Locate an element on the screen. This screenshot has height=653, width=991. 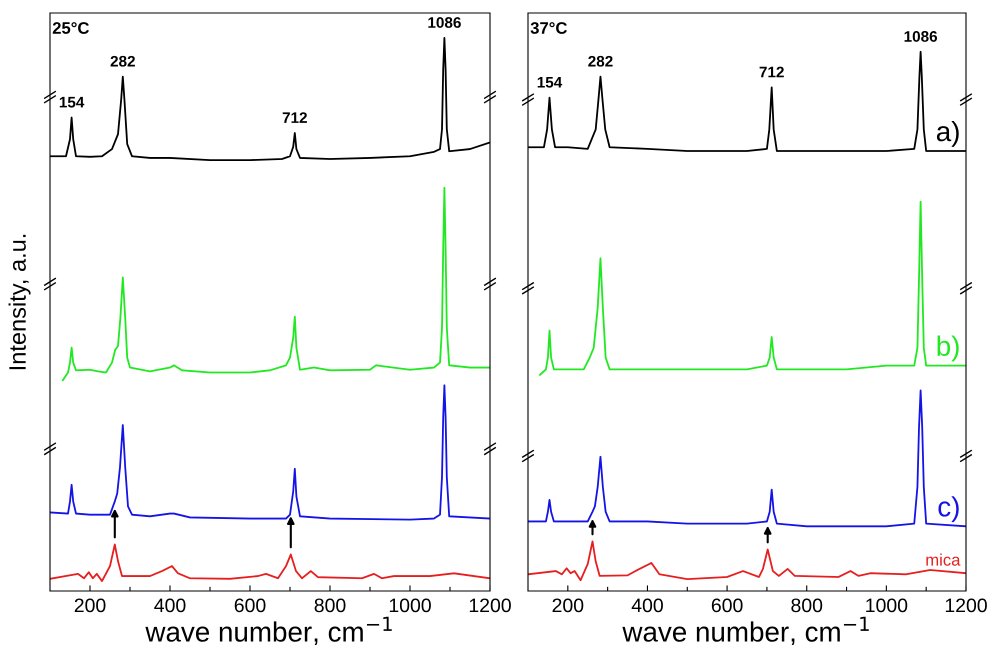
series-label: b) is located at coordinates (948, 349).